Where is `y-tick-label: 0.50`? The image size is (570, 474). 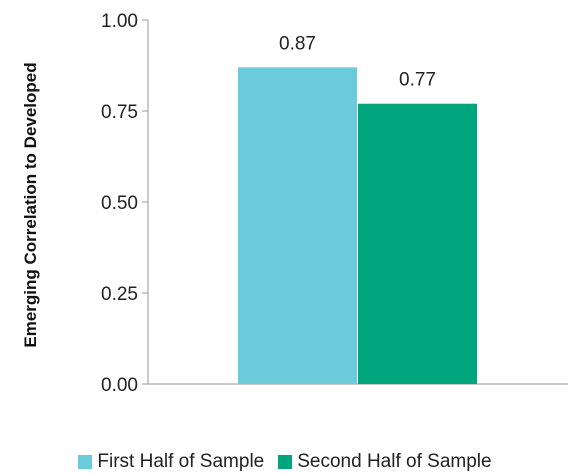 y-tick-label: 0.50 is located at coordinates (119, 203).